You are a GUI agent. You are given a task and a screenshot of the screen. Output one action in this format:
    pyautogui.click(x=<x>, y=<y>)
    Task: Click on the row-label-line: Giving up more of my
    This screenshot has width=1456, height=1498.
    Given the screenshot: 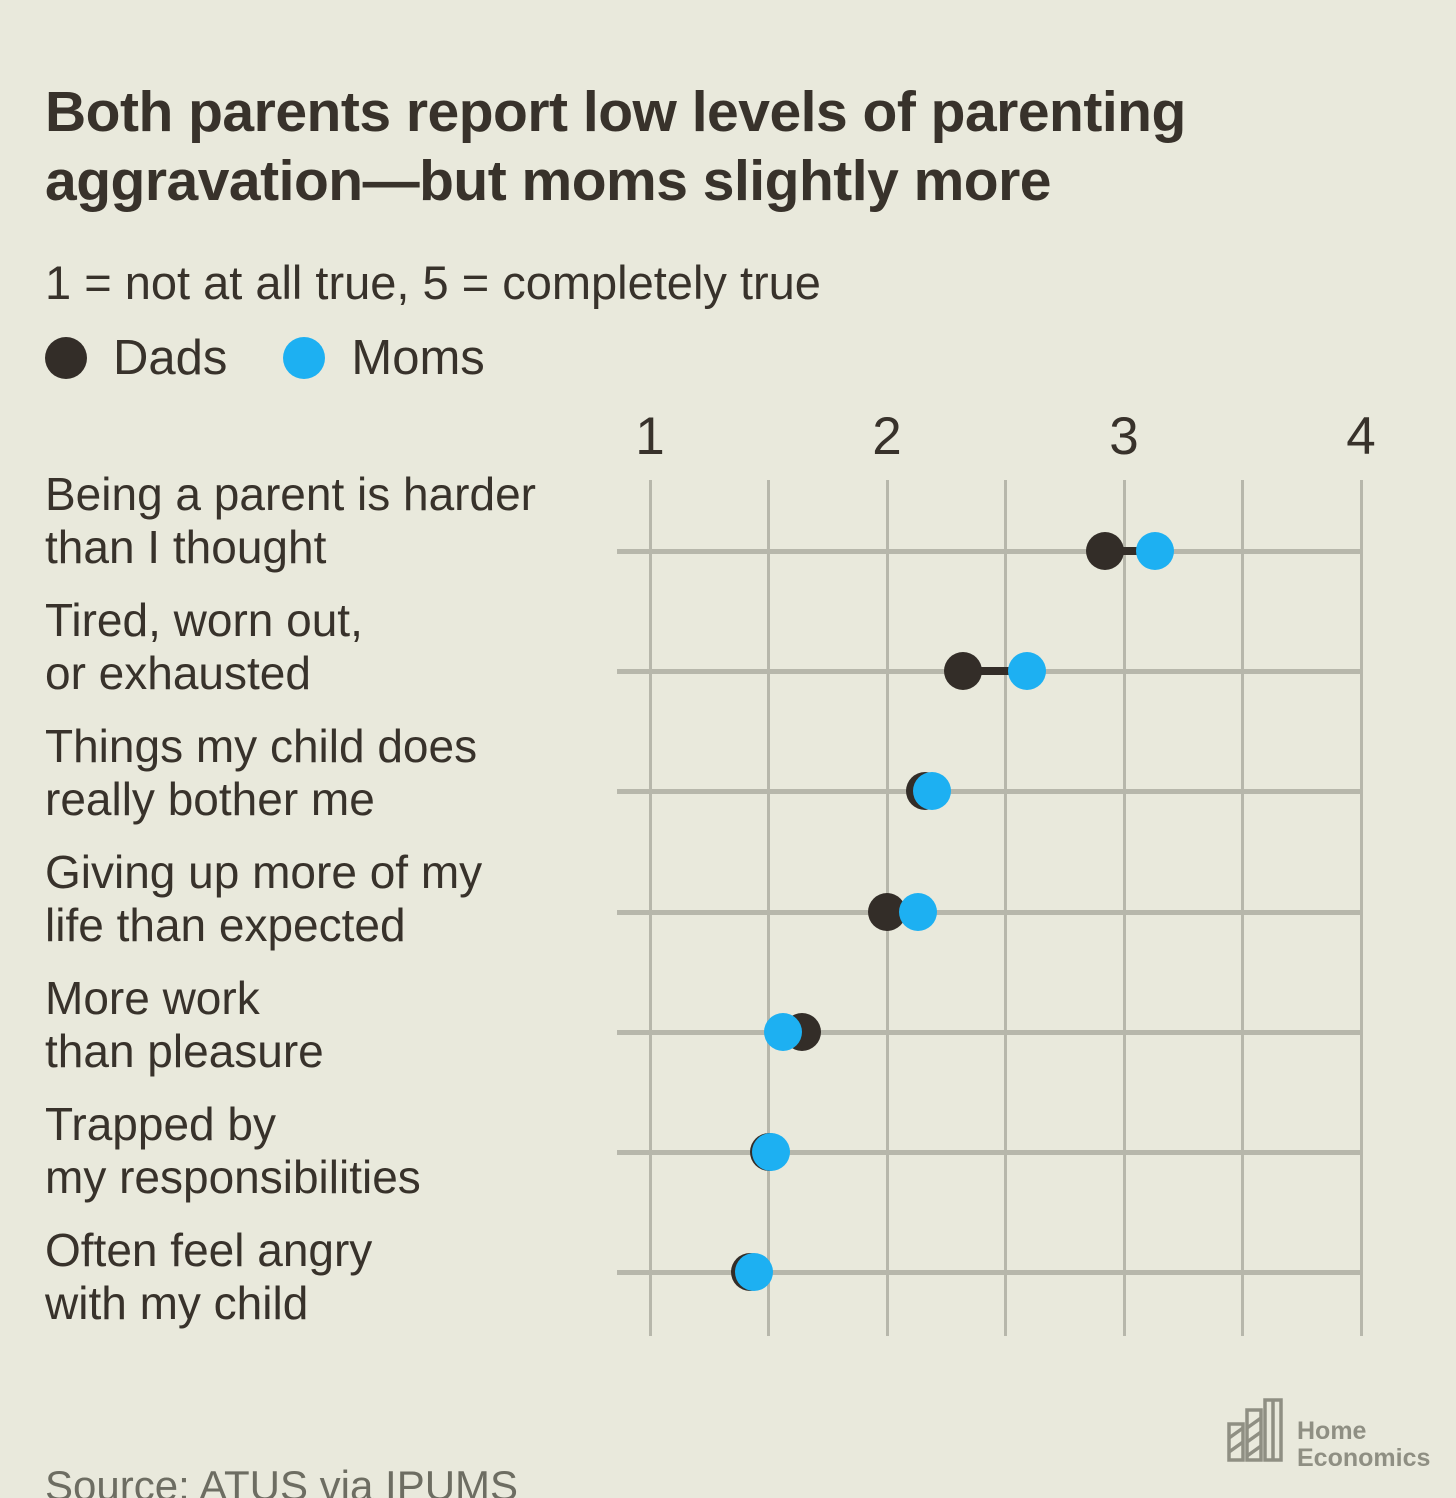 What is the action you would take?
    pyautogui.click(x=264, y=872)
    